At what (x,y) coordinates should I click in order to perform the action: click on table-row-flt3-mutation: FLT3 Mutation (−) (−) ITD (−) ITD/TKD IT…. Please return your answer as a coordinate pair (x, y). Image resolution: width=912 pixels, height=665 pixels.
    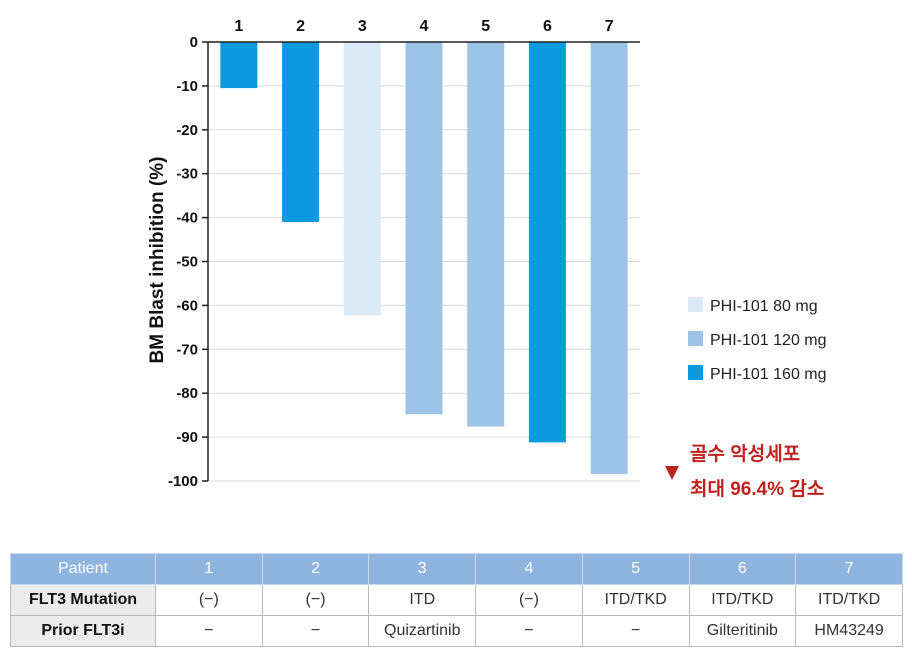
    Looking at the image, I should click on (456, 600).